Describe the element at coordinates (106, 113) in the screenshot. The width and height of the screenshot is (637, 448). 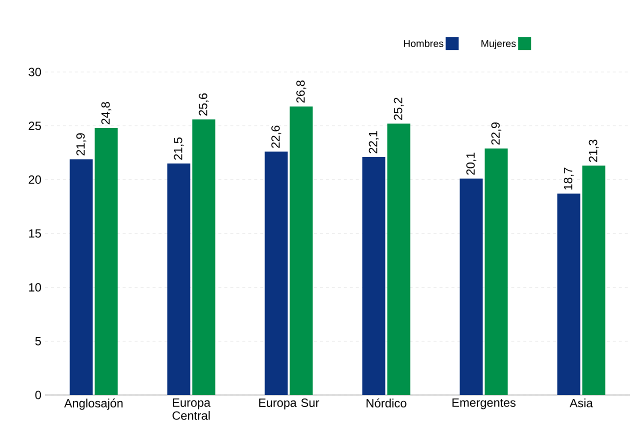
I see `data-label: 24,8` at that location.